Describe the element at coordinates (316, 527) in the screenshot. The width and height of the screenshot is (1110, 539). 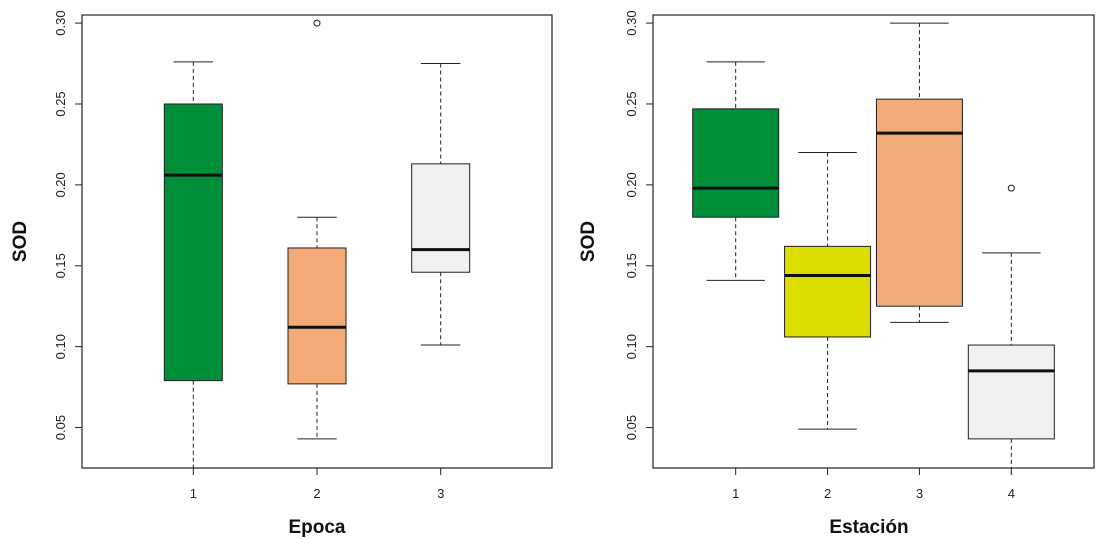
I see `x-axis-title: Epoca` at that location.